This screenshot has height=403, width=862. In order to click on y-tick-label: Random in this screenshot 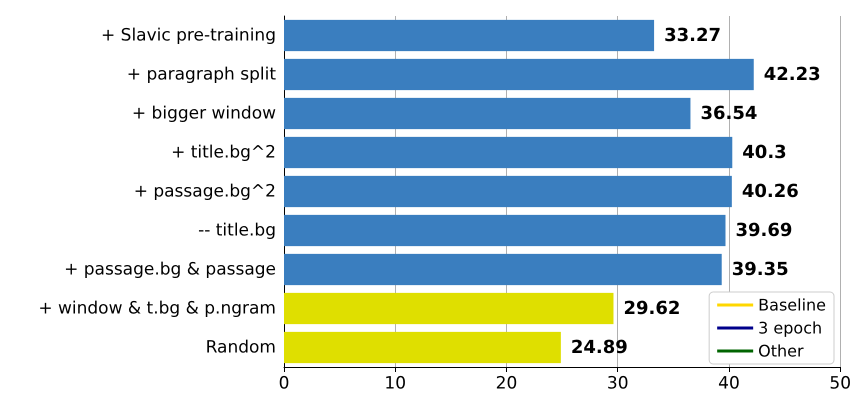, I will do `click(241, 348)`.